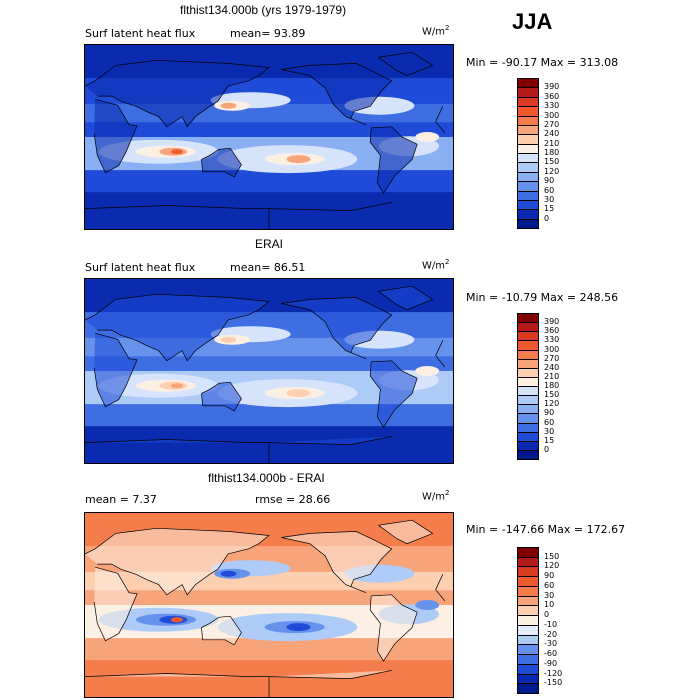 The height and width of the screenshot is (700, 700). I want to click on panel-3-colorbar: 150 120 90 60 30 10 0 -10 -20 -30 -60 -90 -120 -150, so click(547, 620).